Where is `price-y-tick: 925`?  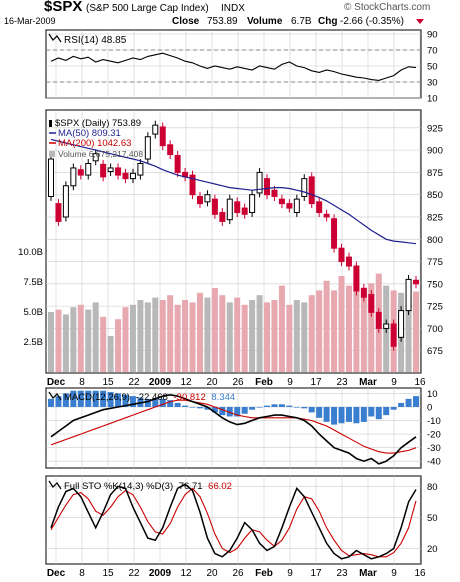
price-y-tick: 925 is located at coordinates (435, 128).